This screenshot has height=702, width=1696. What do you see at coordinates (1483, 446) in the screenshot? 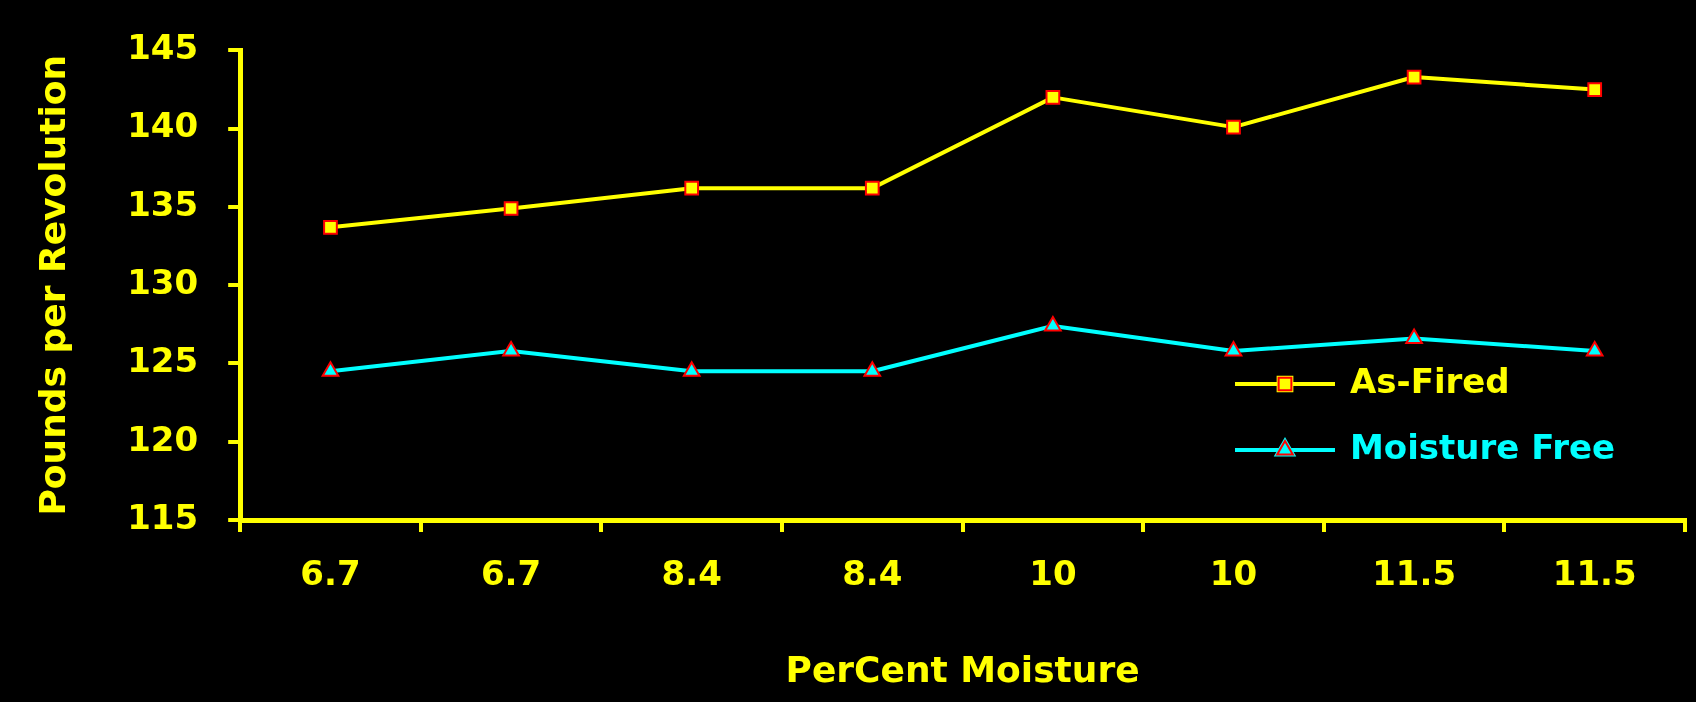
I see `legend-label: Moisture Free` at bounding box center [1483, 446].